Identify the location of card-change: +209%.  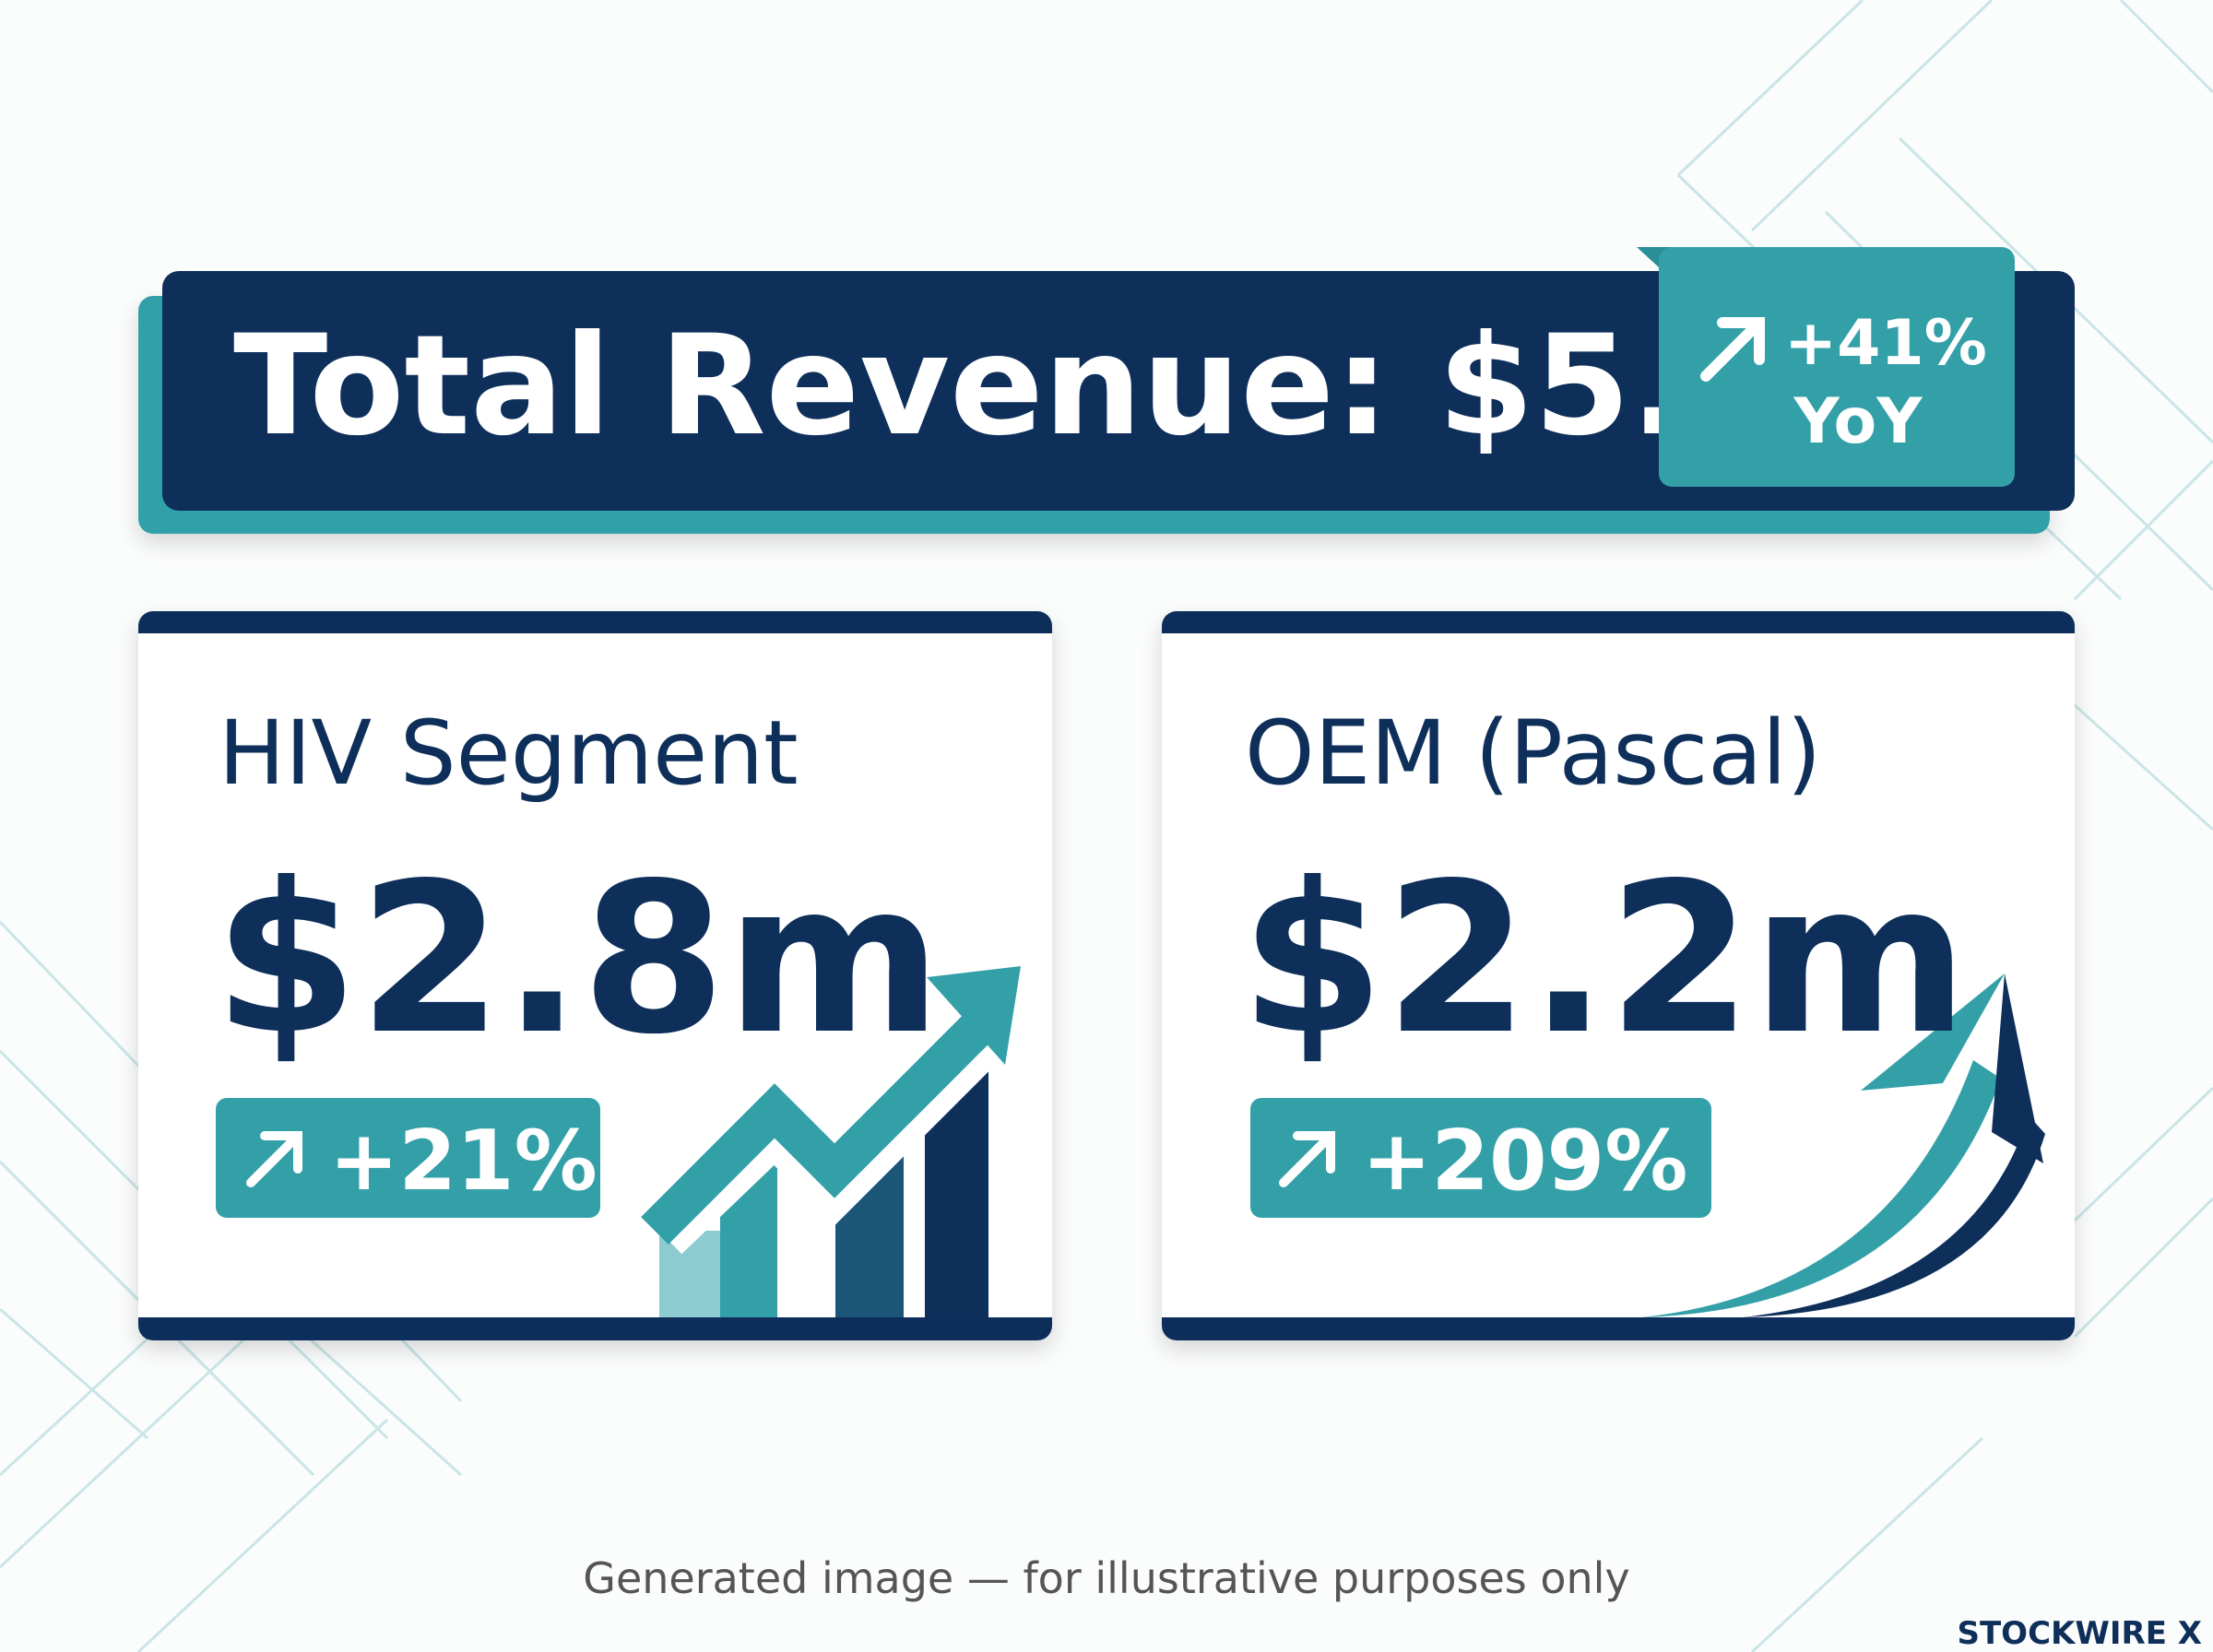
(1524, 1161).